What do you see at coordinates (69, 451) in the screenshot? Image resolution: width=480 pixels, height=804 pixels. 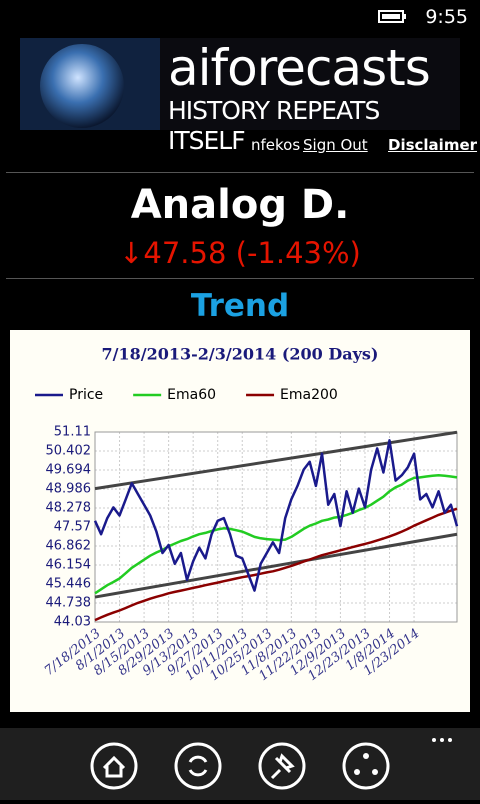 I see `y-tick-label: 50.402` at bounding box center [69, 451].